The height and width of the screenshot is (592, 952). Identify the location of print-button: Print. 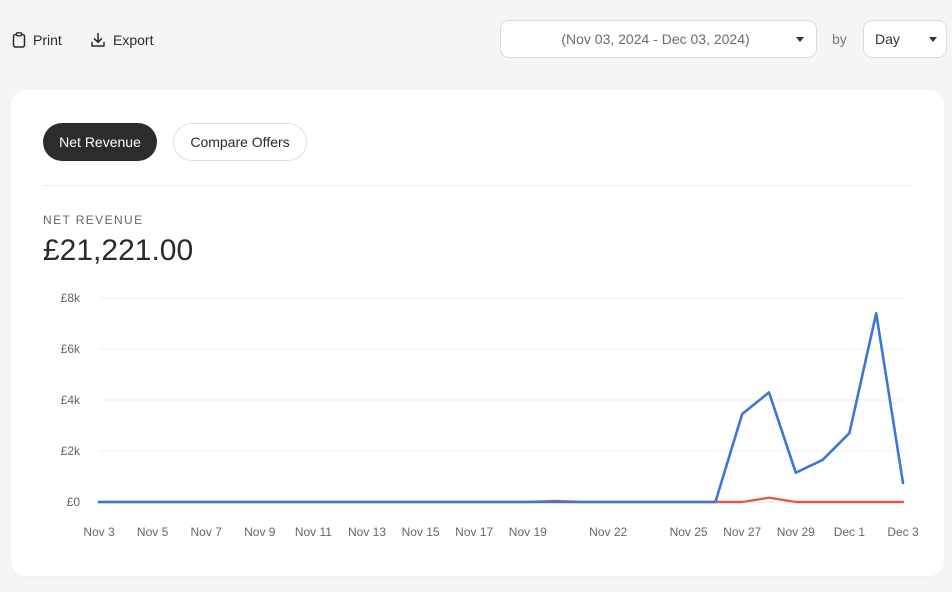
(37, 40).